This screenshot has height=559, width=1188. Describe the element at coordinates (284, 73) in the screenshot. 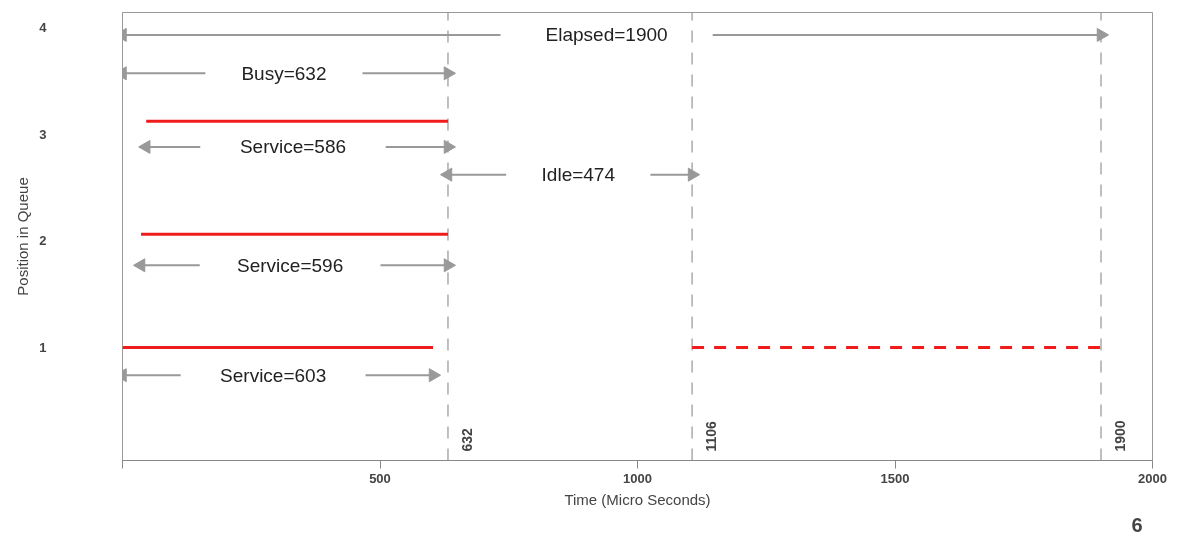

I see `annotation: Busy=632` at that location.